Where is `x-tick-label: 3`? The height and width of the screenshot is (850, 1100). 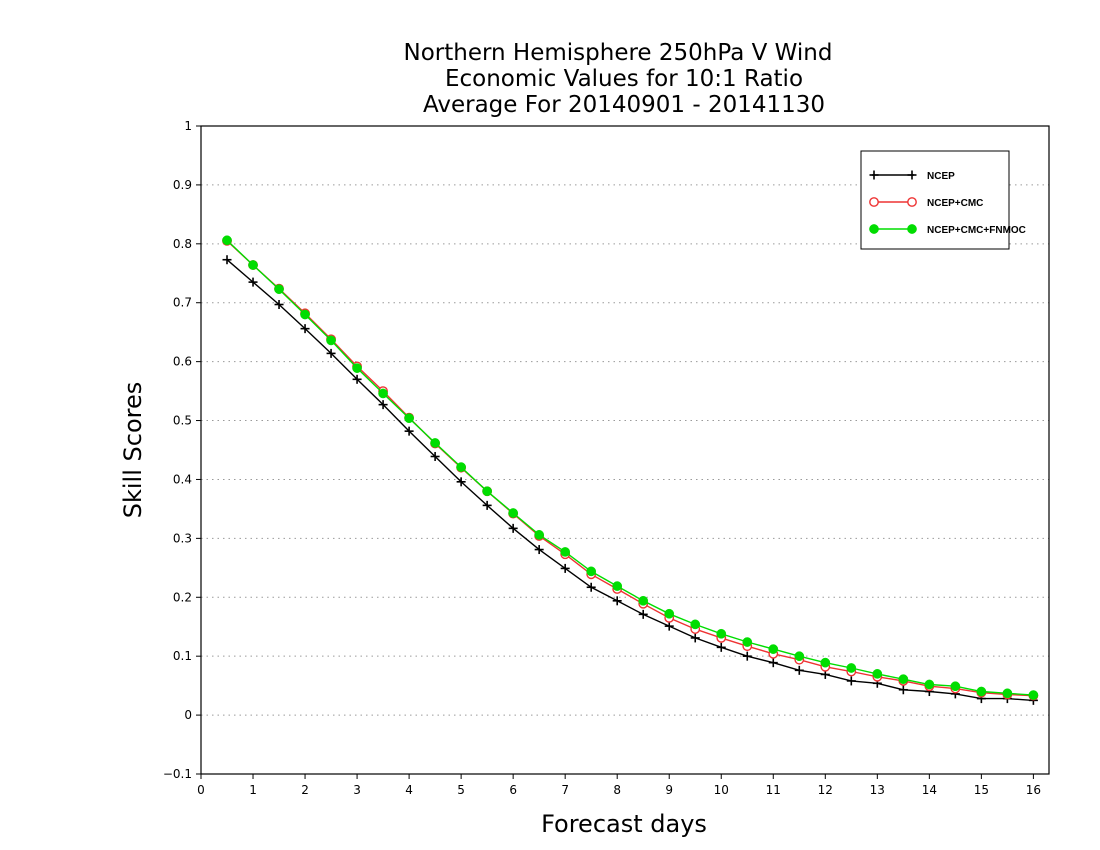 x-tick-label: 3 is located at coordinates (357, 790).